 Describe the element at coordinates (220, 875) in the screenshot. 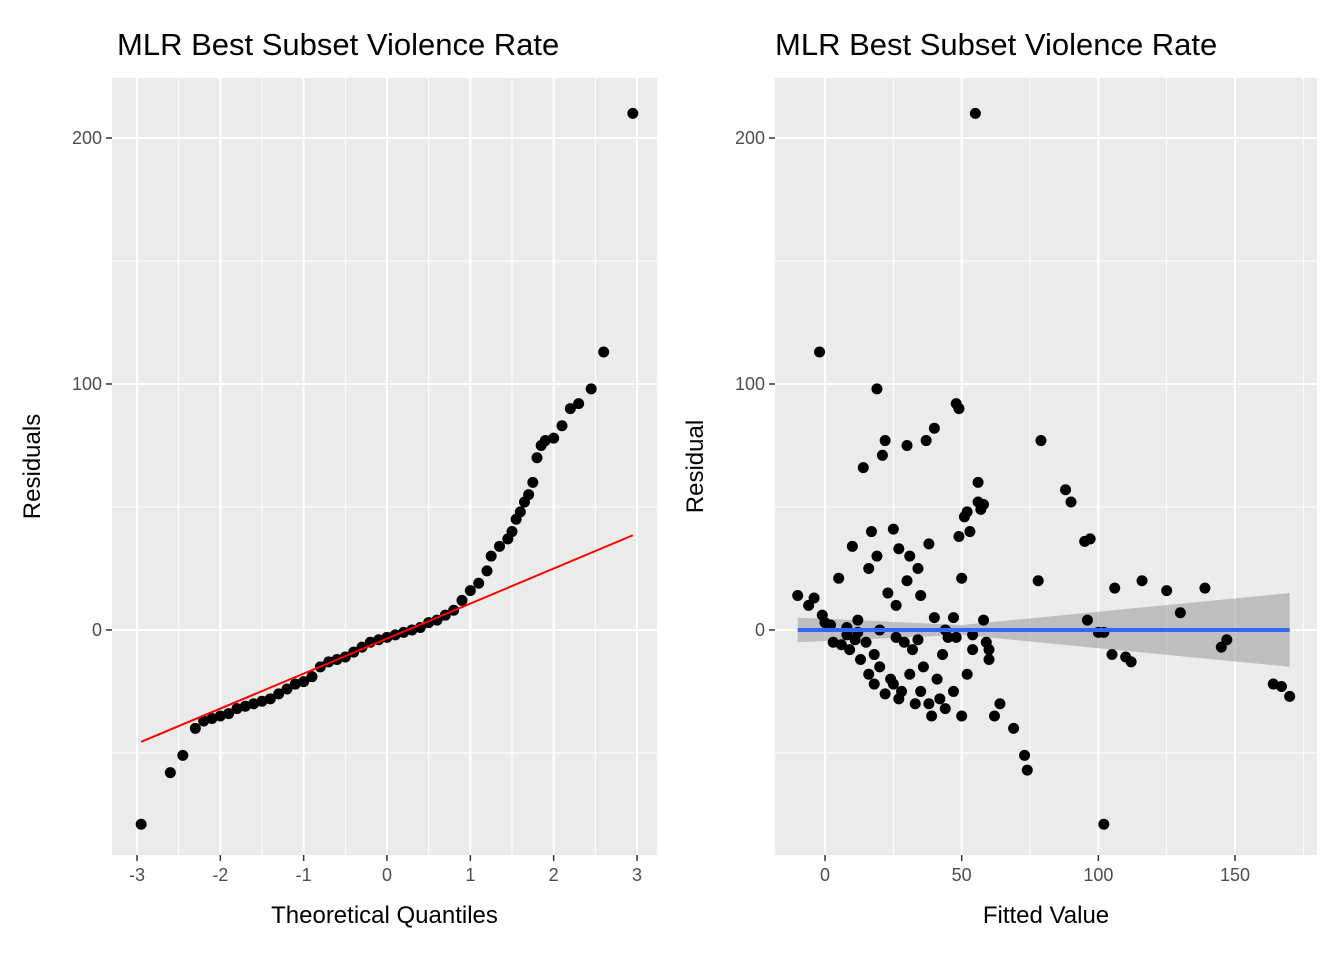

I see `x-tick-label: -2` at that location.